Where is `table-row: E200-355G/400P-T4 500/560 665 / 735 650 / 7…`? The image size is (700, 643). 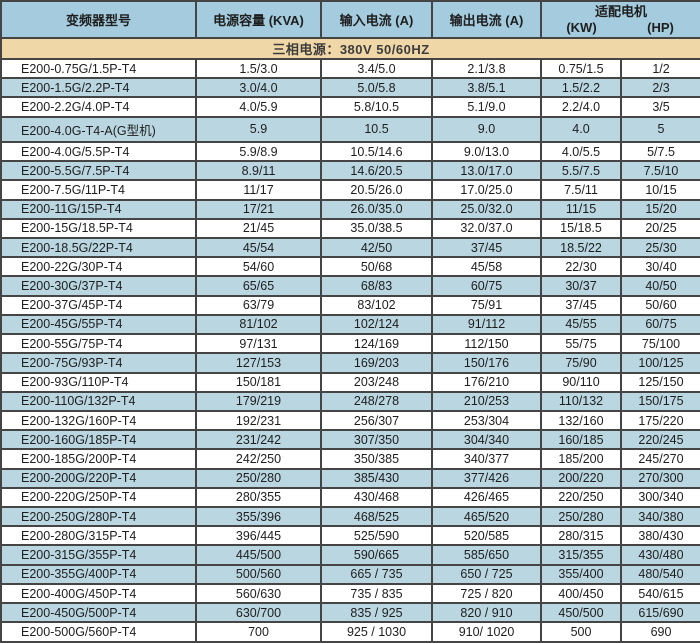 table-row: E200-355G/400P-T4 500/560 665 / 735 650 / 7… is located at coordinates (350, 574).